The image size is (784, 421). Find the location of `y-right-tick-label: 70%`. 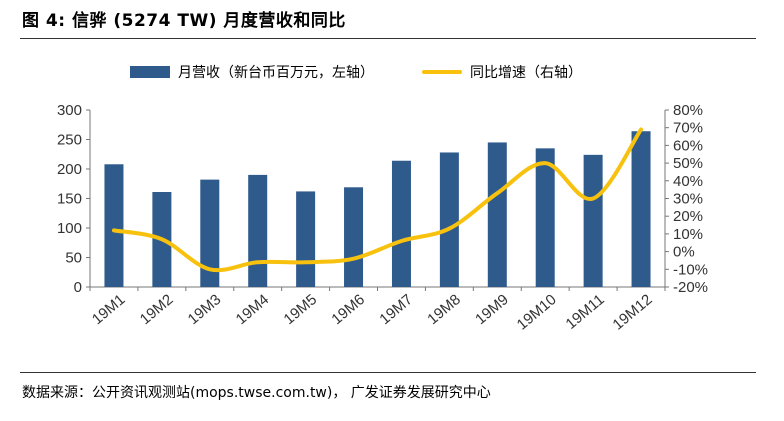

y-right-tick-label: 70% is located at coordinates (688, 128).